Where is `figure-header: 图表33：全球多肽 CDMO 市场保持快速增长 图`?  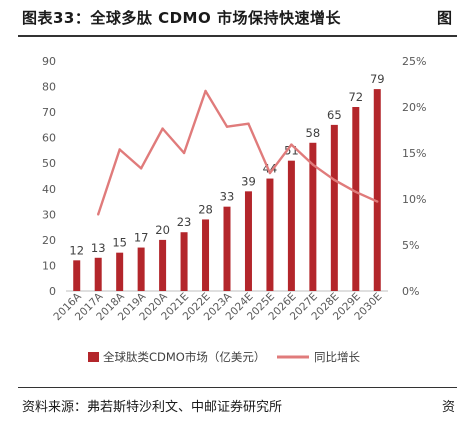 figure-header: 图表33：全球多肽 CDMO 市场保持快速增长 图 is located at coordinates (228, 17).